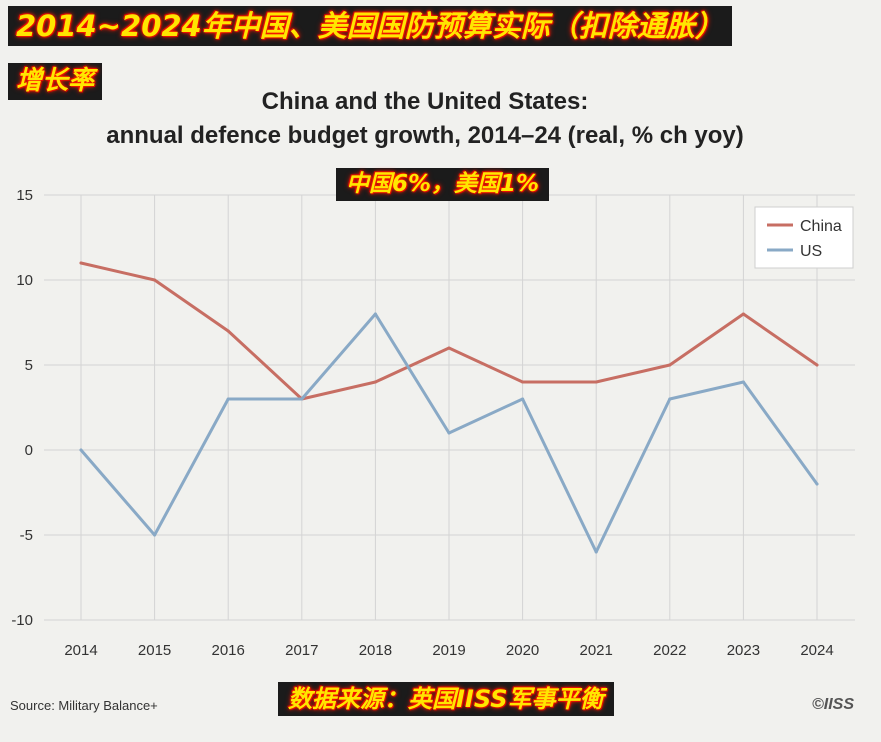 This screenshot has height=742, width=881. I want to click on x-tick-label: 2017, so click(301, 650).